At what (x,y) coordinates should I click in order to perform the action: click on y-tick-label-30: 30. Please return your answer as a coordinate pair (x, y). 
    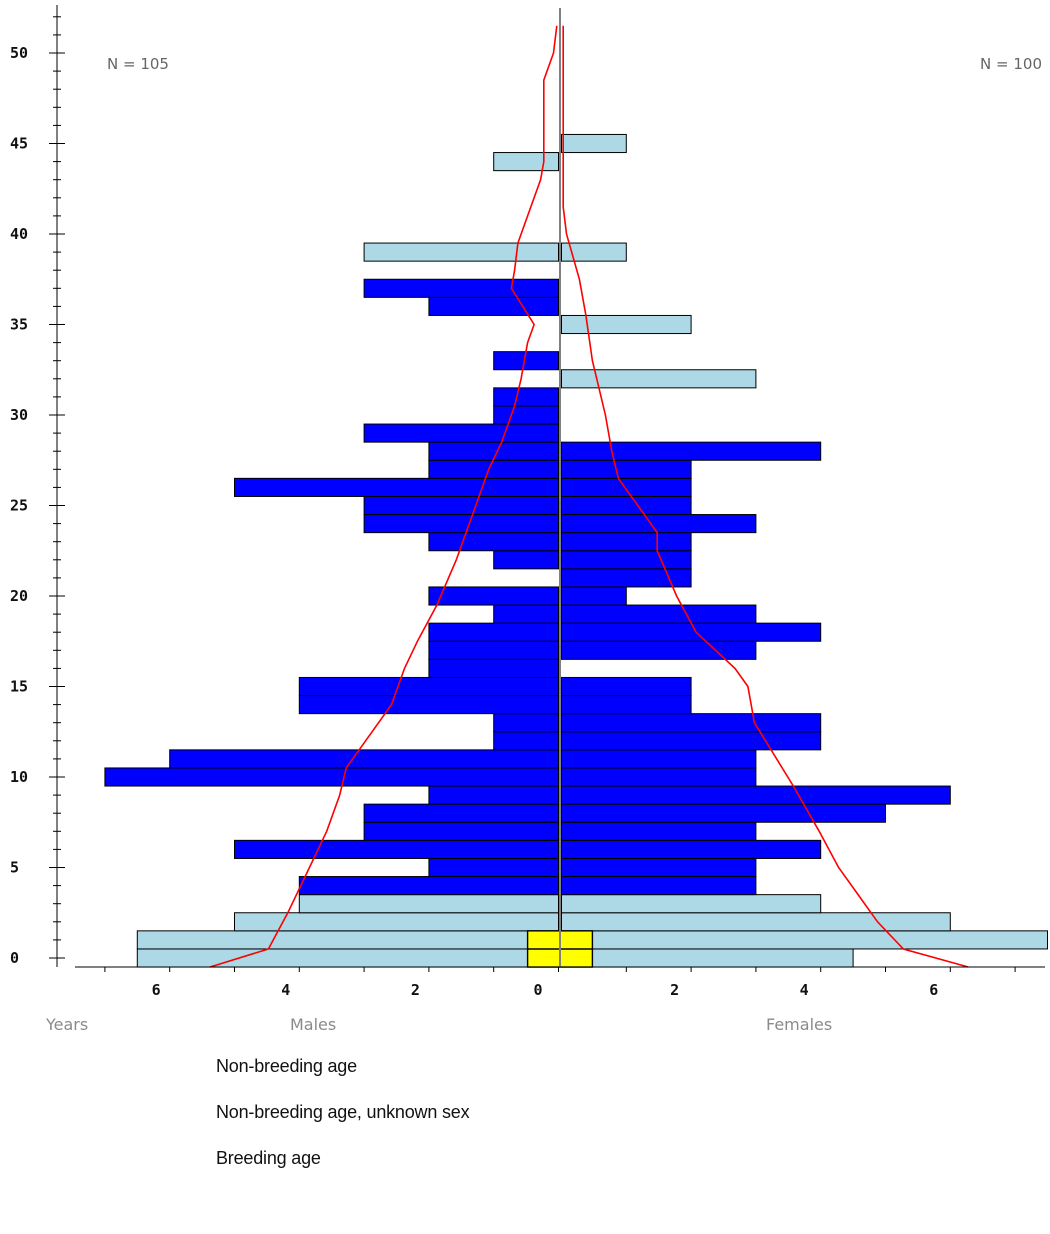
    Looking at the image, I should click on (19, 415).